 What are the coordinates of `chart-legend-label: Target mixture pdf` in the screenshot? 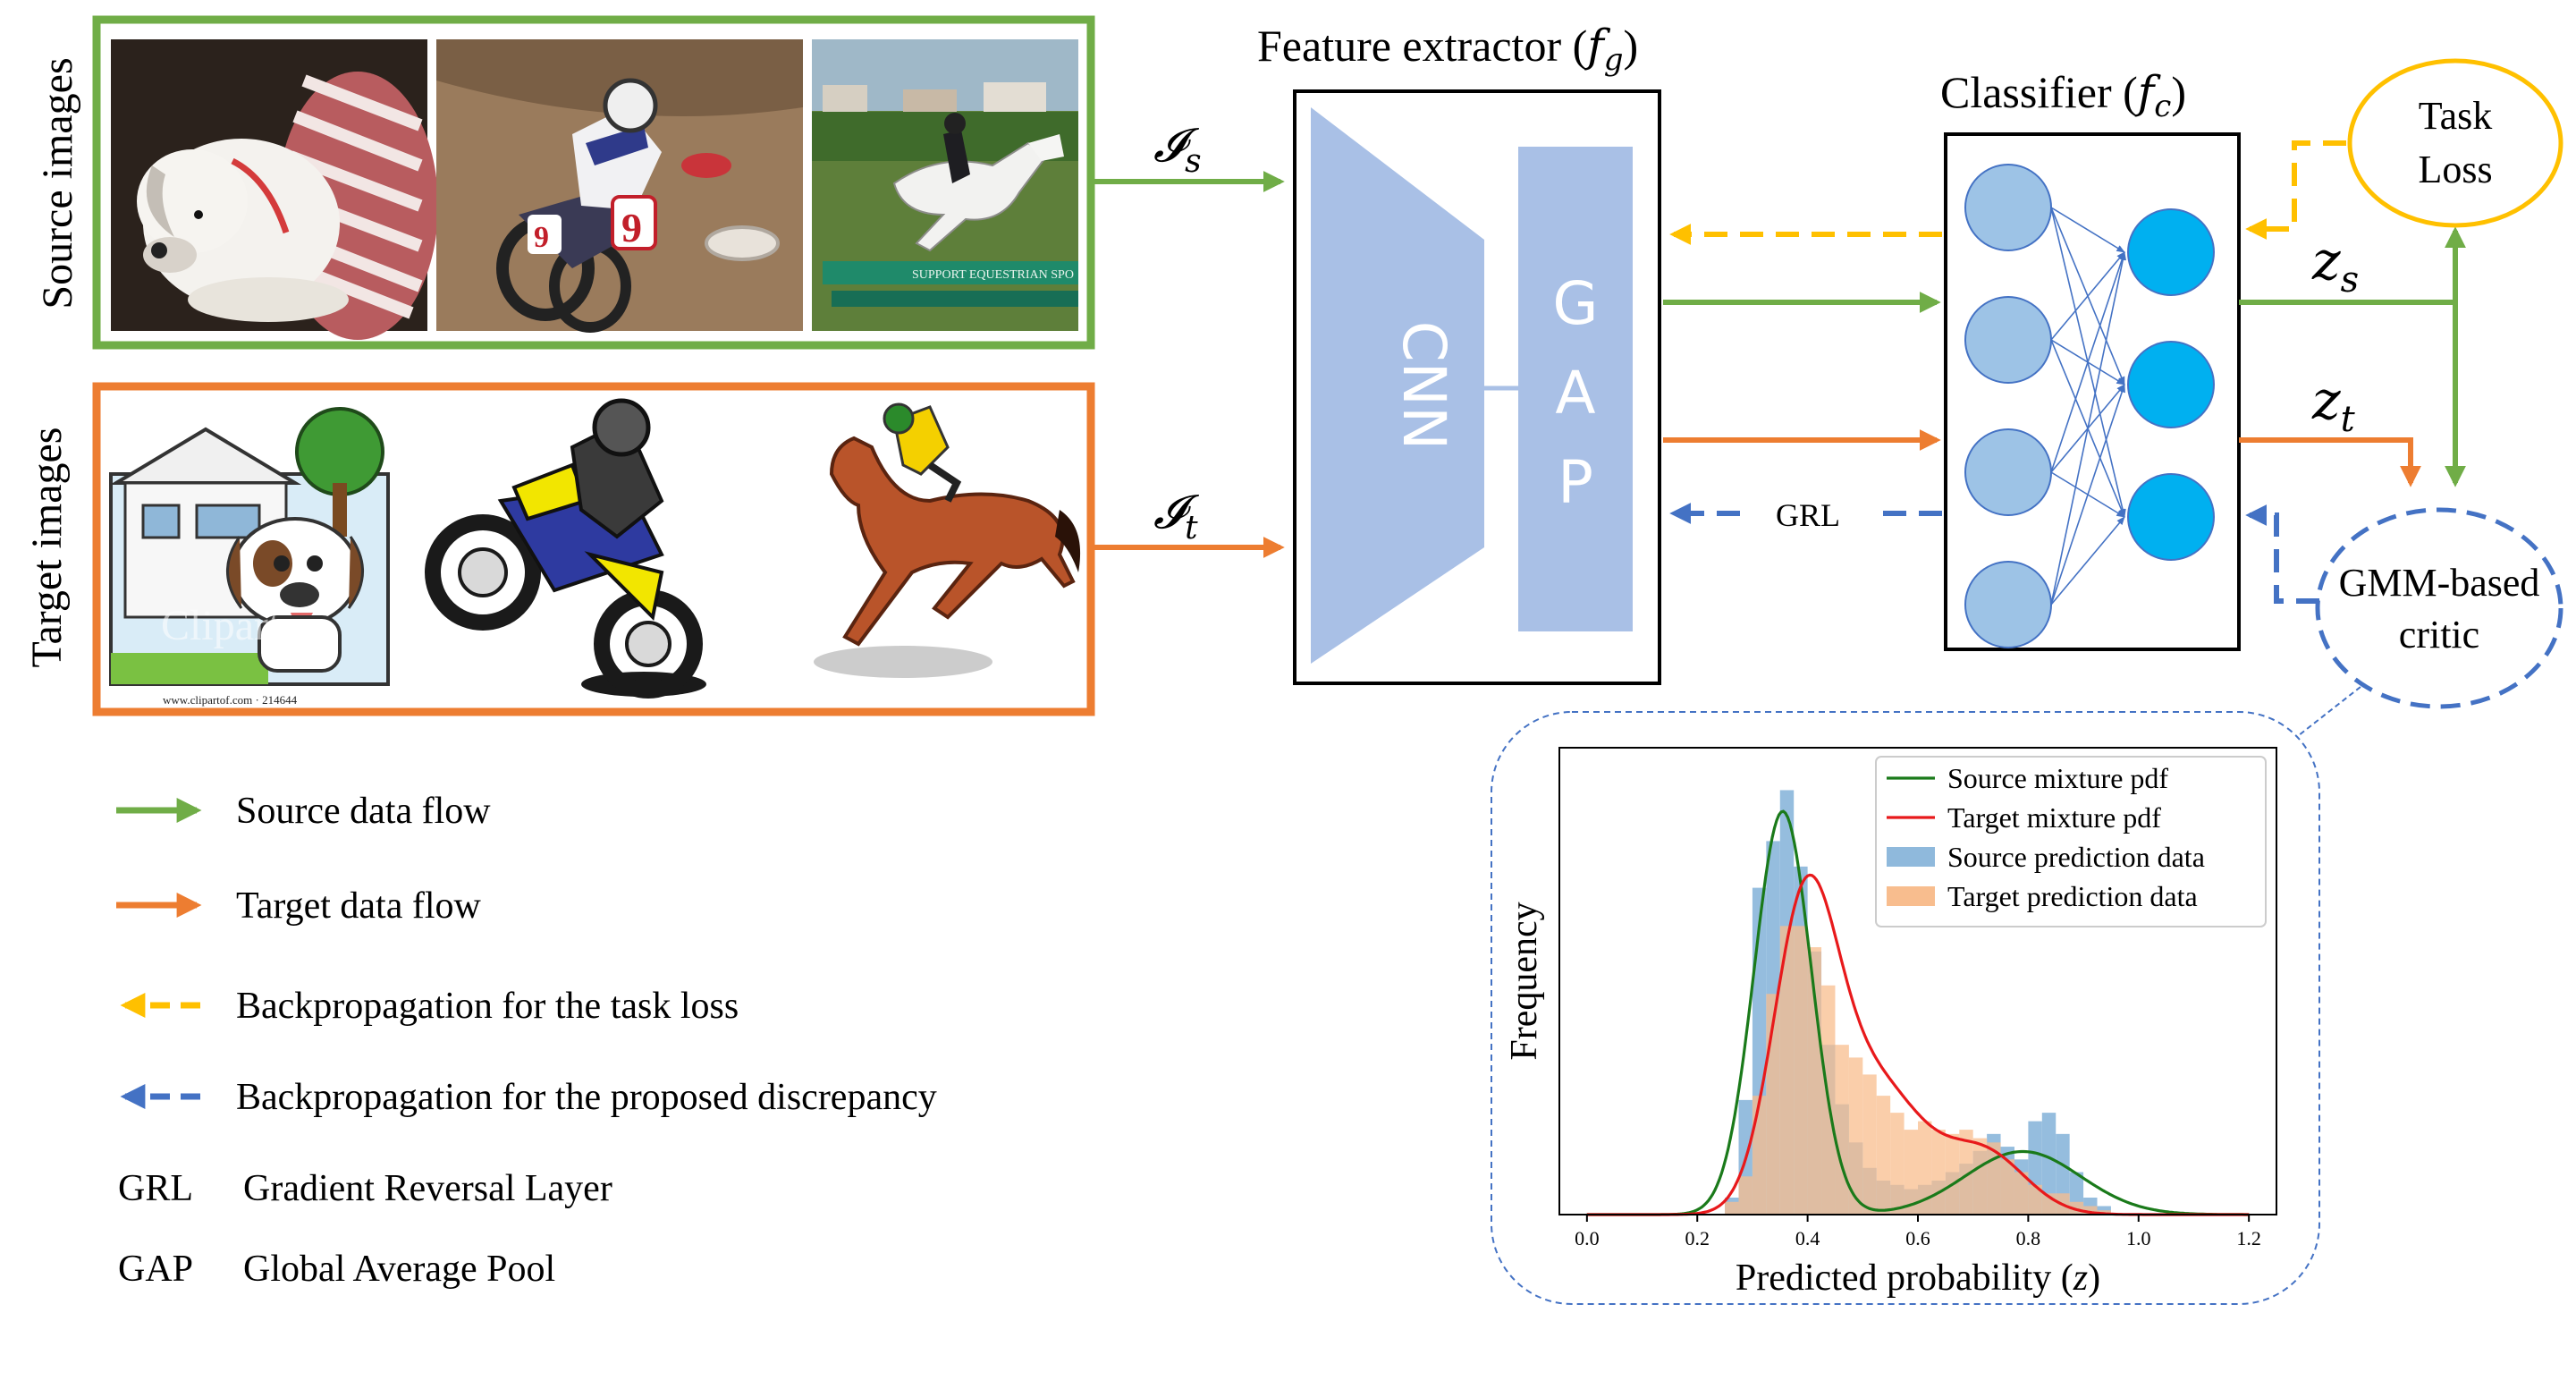 It's located at (2054, 817).